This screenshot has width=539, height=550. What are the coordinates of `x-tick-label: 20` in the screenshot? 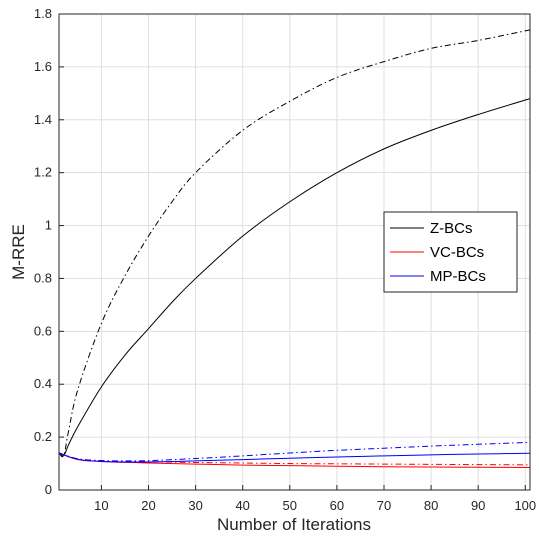 It's located at (148, 505).